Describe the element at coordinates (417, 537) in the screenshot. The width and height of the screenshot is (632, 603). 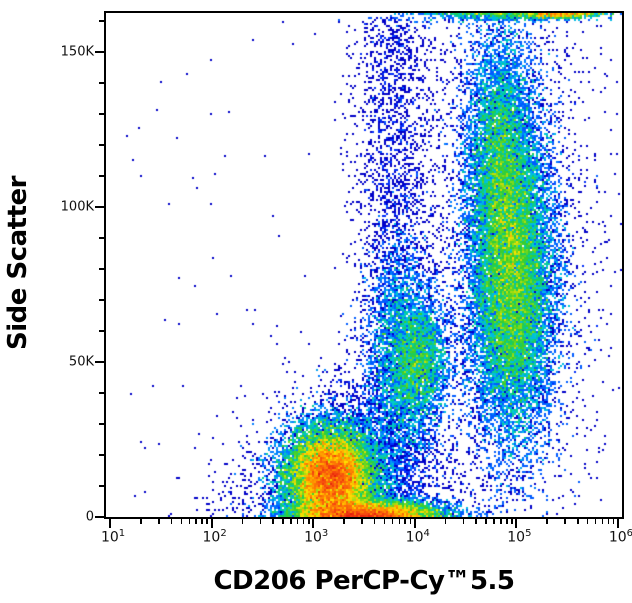
I see `x-tick-label: 104` at that location.